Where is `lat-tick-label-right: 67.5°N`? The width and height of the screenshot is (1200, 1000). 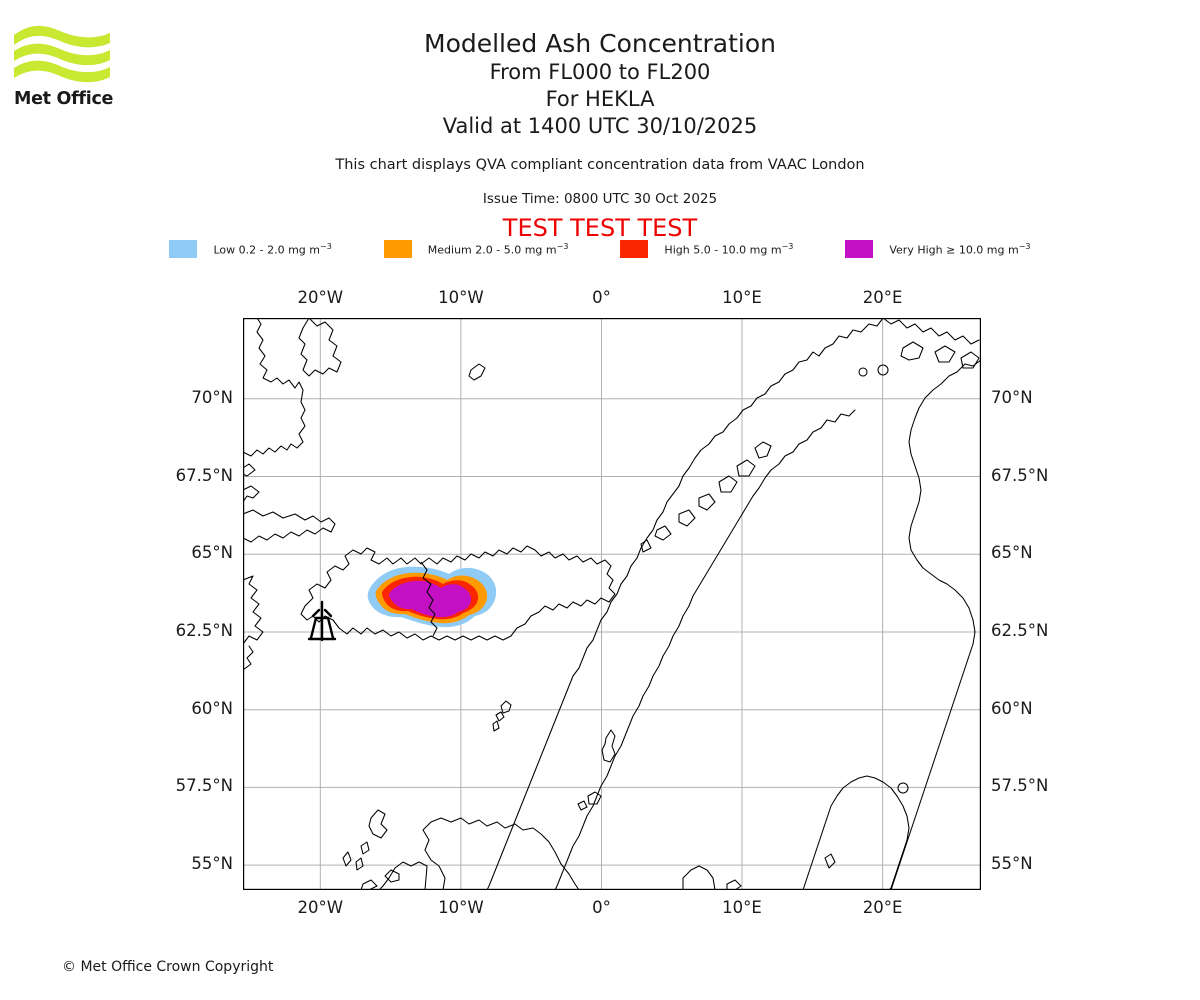
lat-tick-label-right: 67.5°N is located at coordinates (1020, 475).